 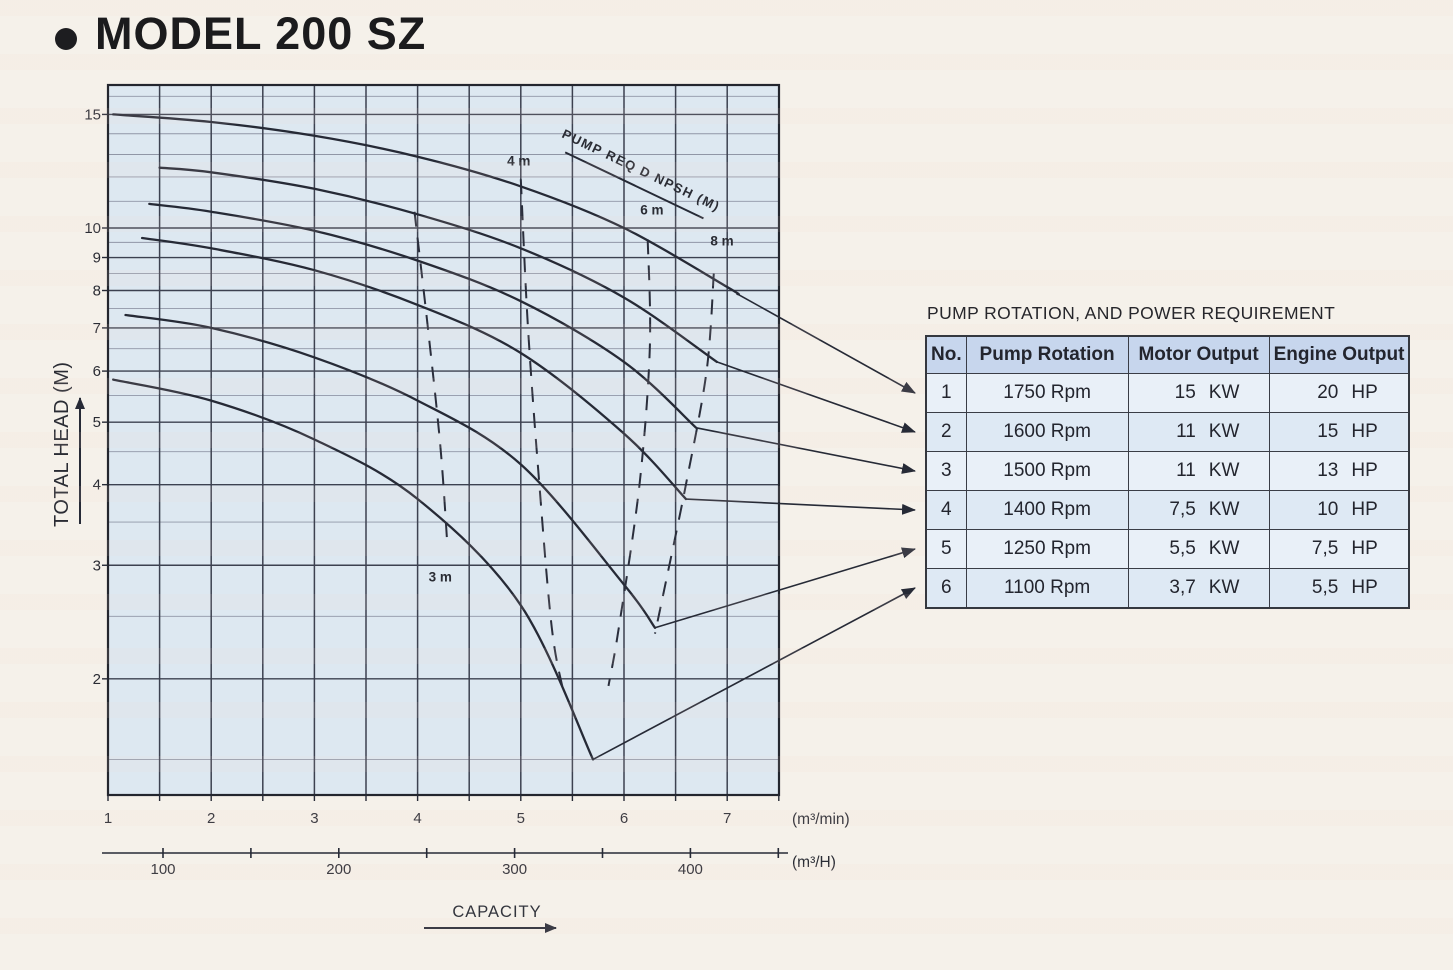 What do you see at coordinates (946, 510) in the screenshot?
I see `cell-no: 4` at bounding box center [946, 510].